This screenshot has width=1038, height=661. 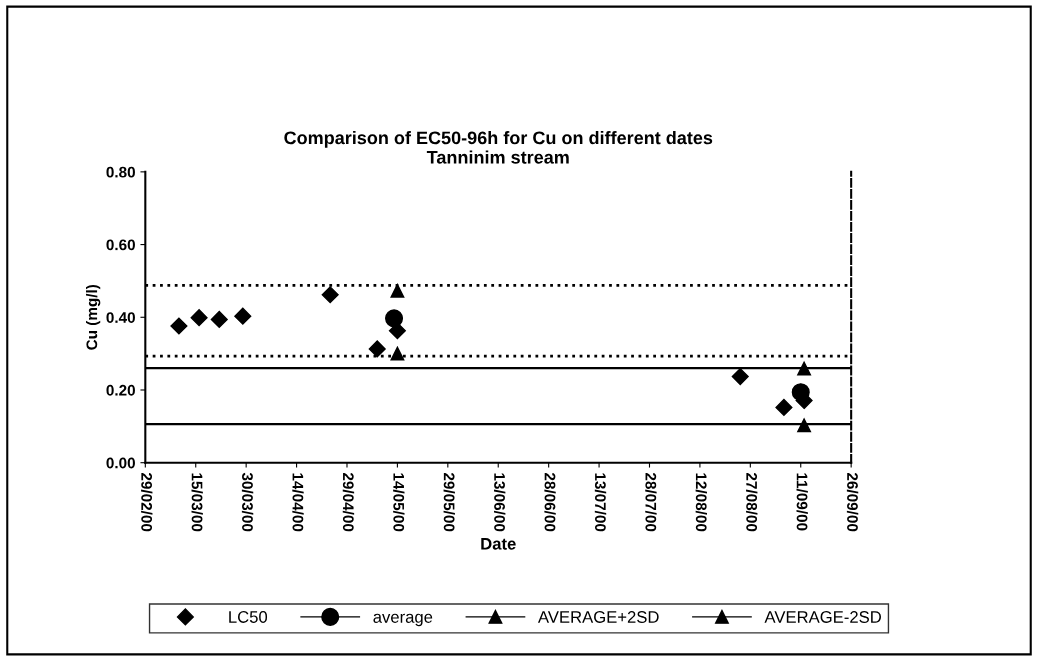 What do you see at coordinates (822, 617) in the screenshot?
I see `legend-label: AVERAGE-2SD` at bounding box center [822, 617].